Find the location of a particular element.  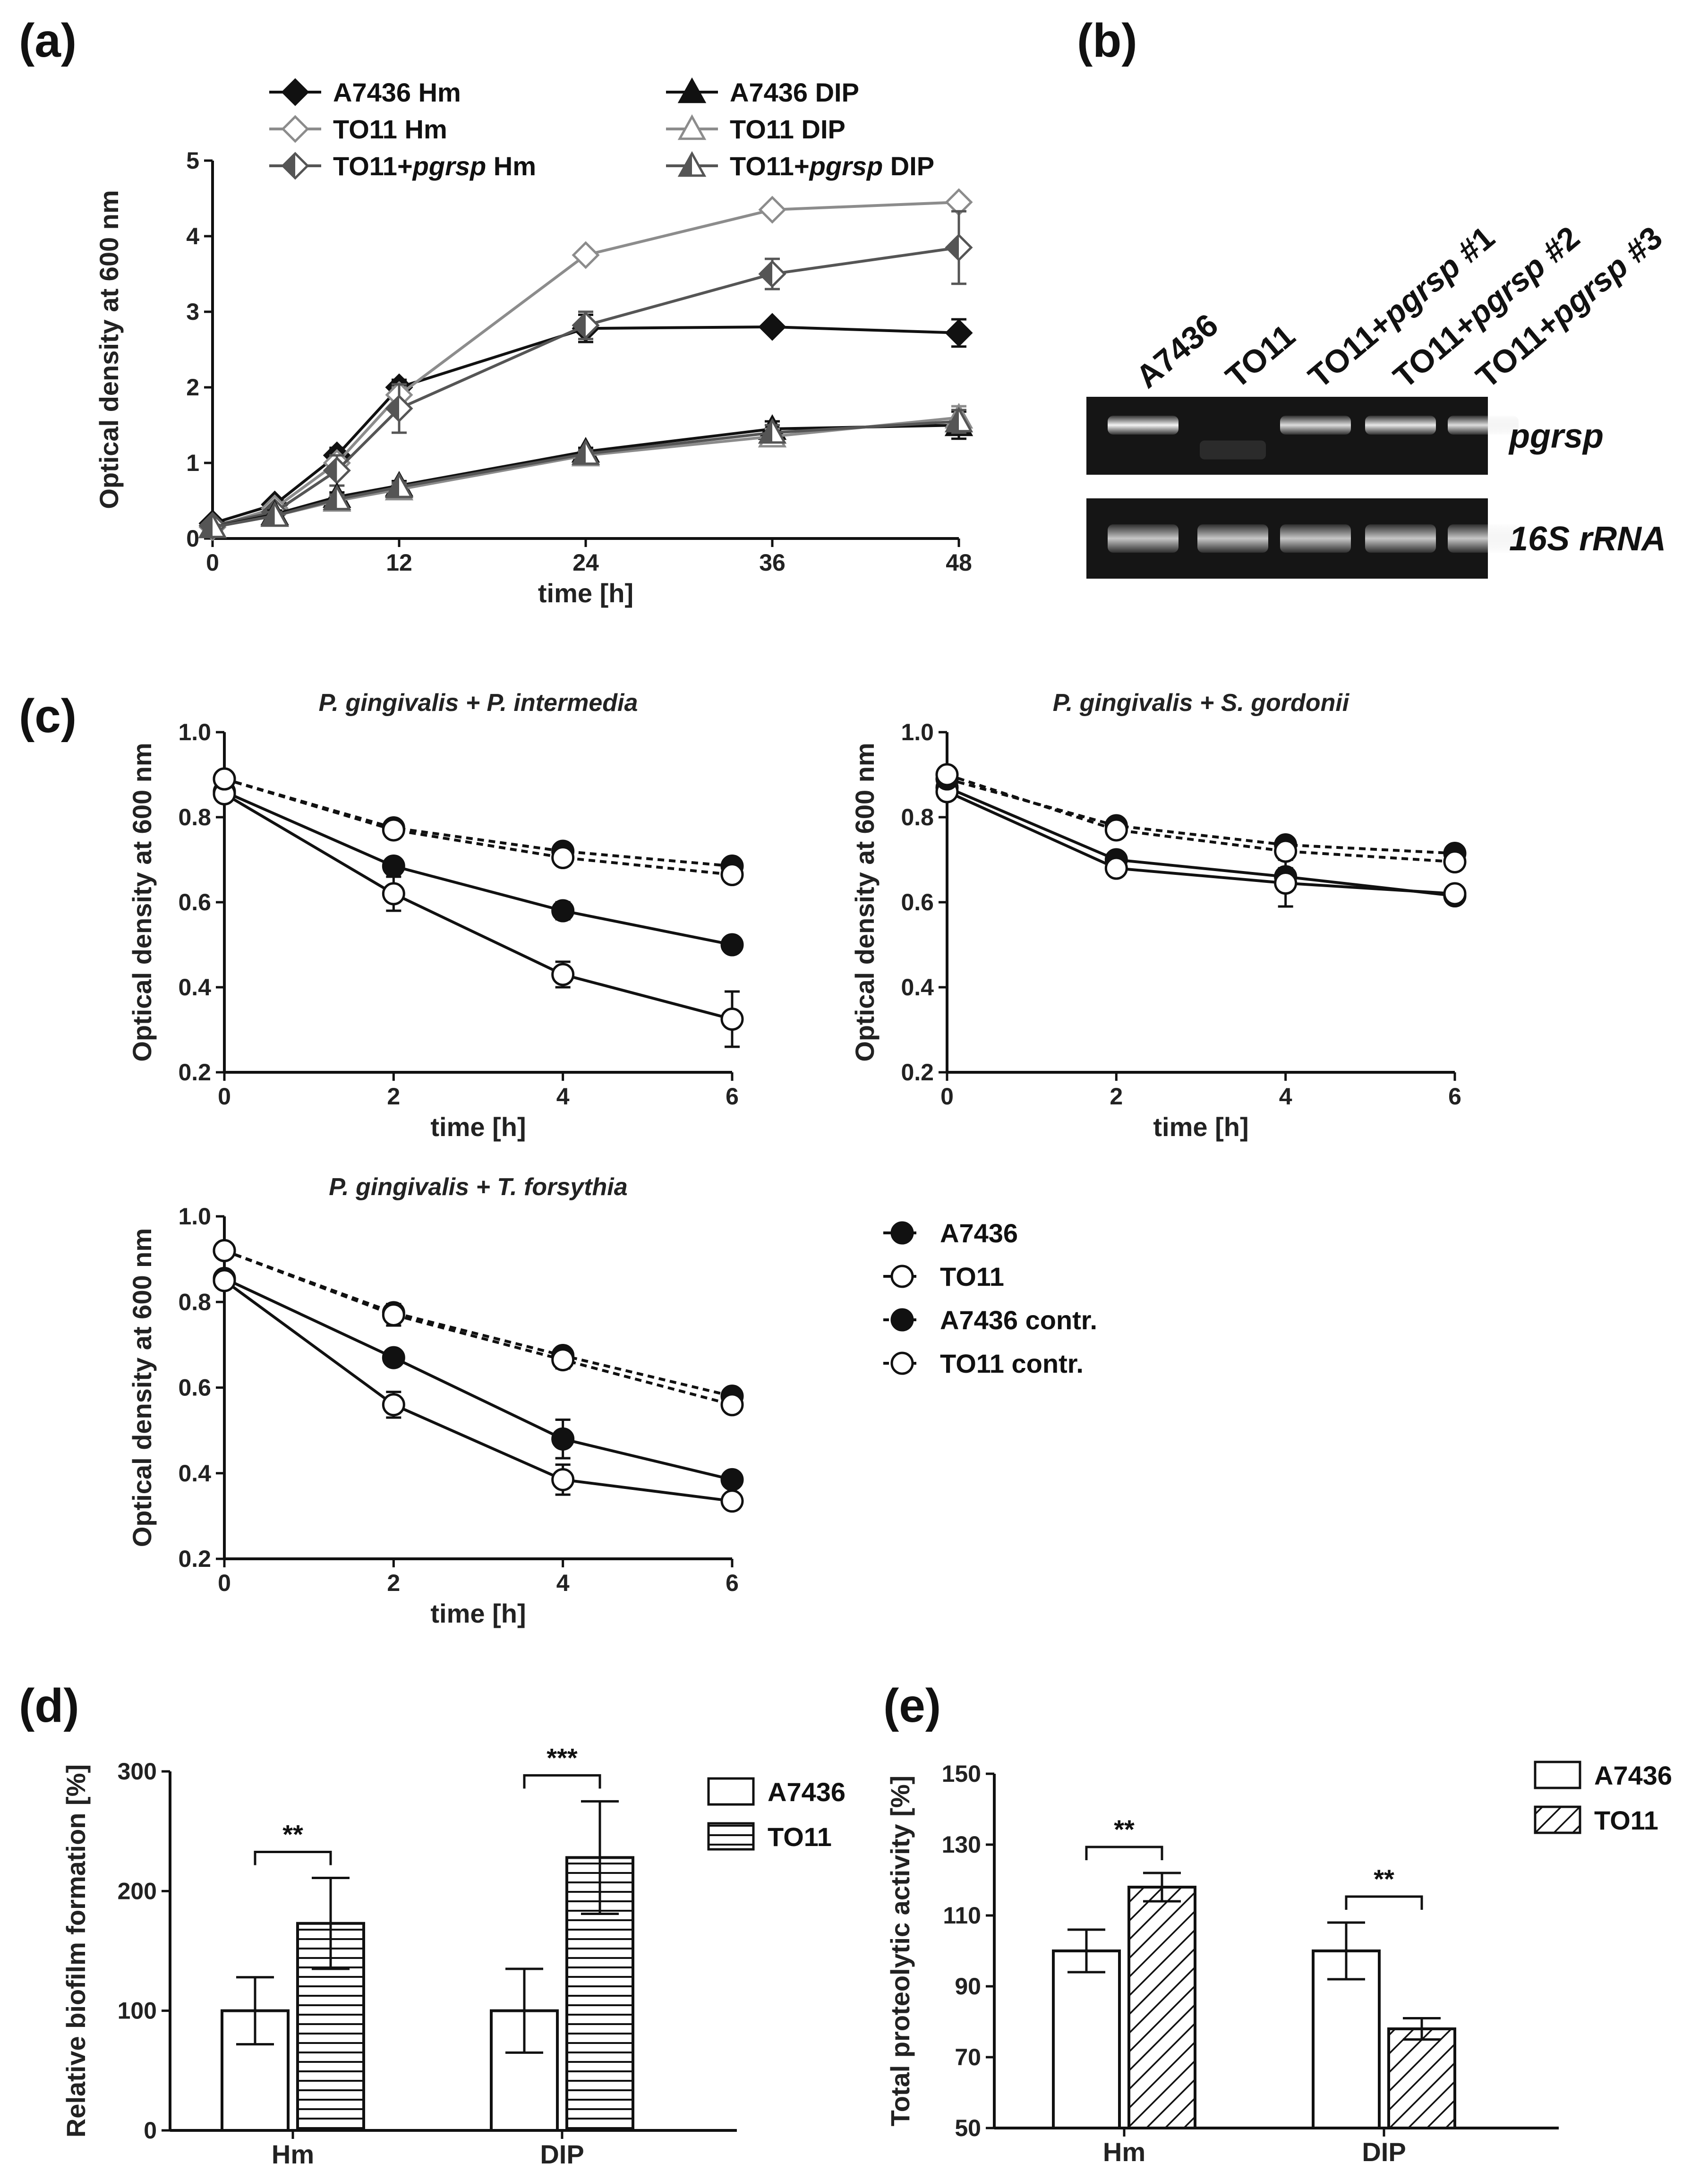

legend-label: A7436 is located at coordinates (806, 1792).